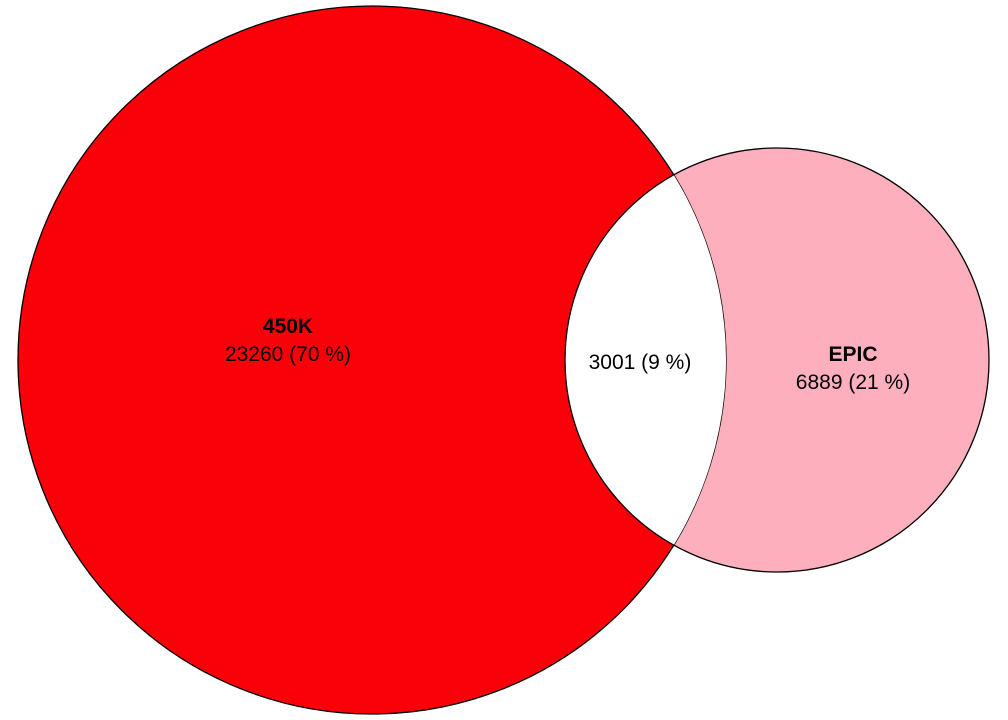  Describe the element at coordinates (853, 382) in the screenshot. I see `epic-only-count-label: 6889 (21 %)` at that location.